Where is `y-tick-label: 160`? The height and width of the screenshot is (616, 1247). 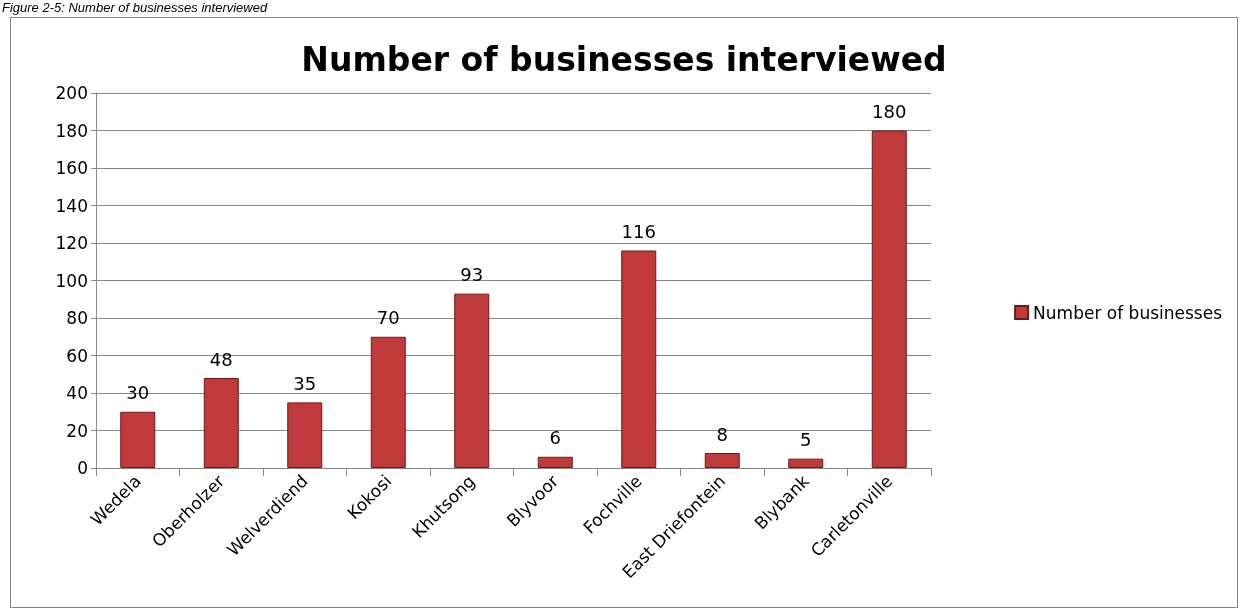 y-tick-label: 160 is located at coordinates (71, 168).